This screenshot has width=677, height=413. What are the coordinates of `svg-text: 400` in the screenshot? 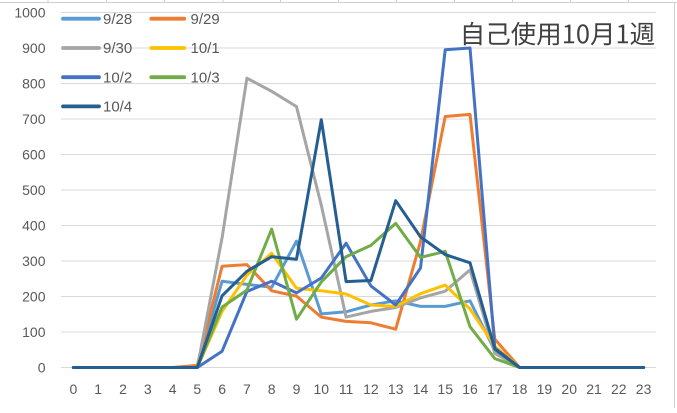 It's located at (34, 226).